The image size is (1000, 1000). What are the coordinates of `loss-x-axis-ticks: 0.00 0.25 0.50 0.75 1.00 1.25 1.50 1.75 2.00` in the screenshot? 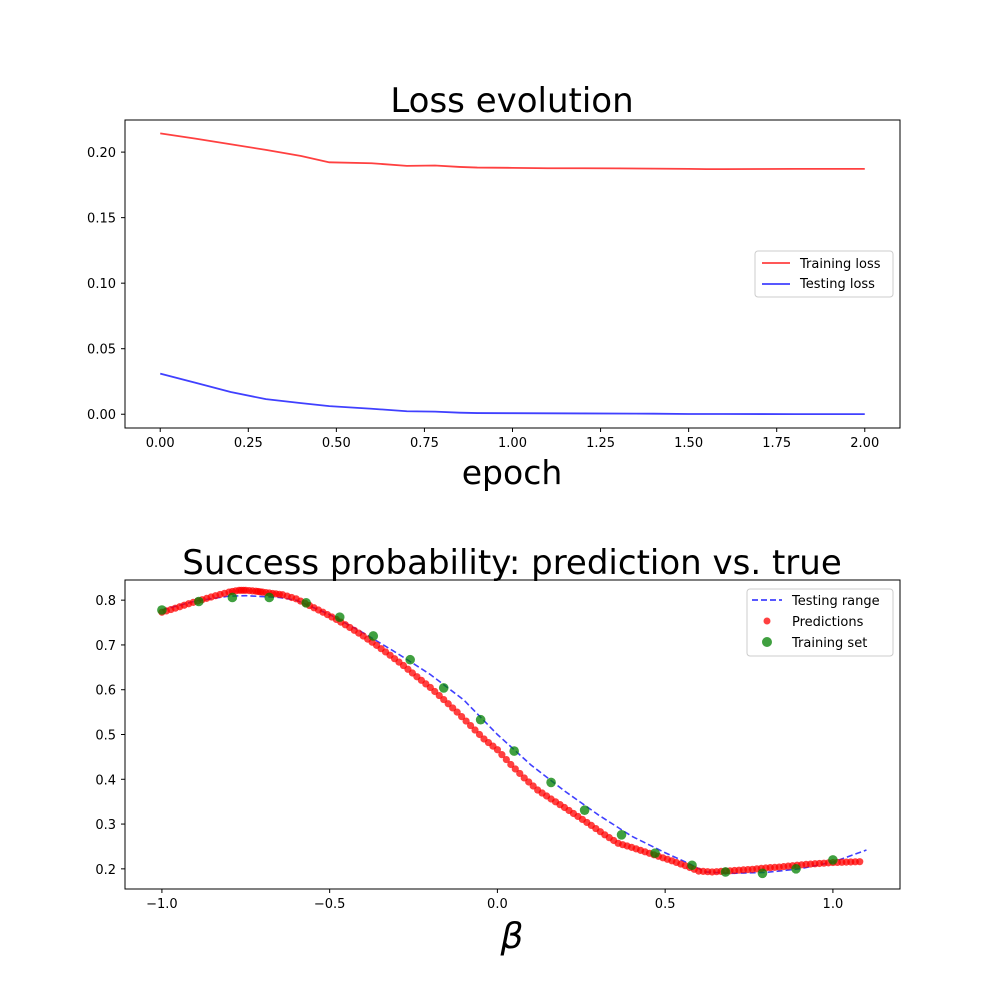 It's located at (512, 439).